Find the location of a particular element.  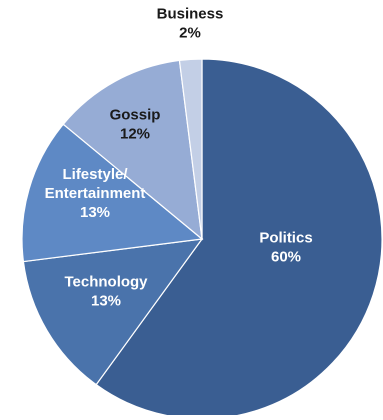

slice-label-lifestyle-entertainment: Lifestyle/Entertainment 13% is located at coordinates (95, 193).